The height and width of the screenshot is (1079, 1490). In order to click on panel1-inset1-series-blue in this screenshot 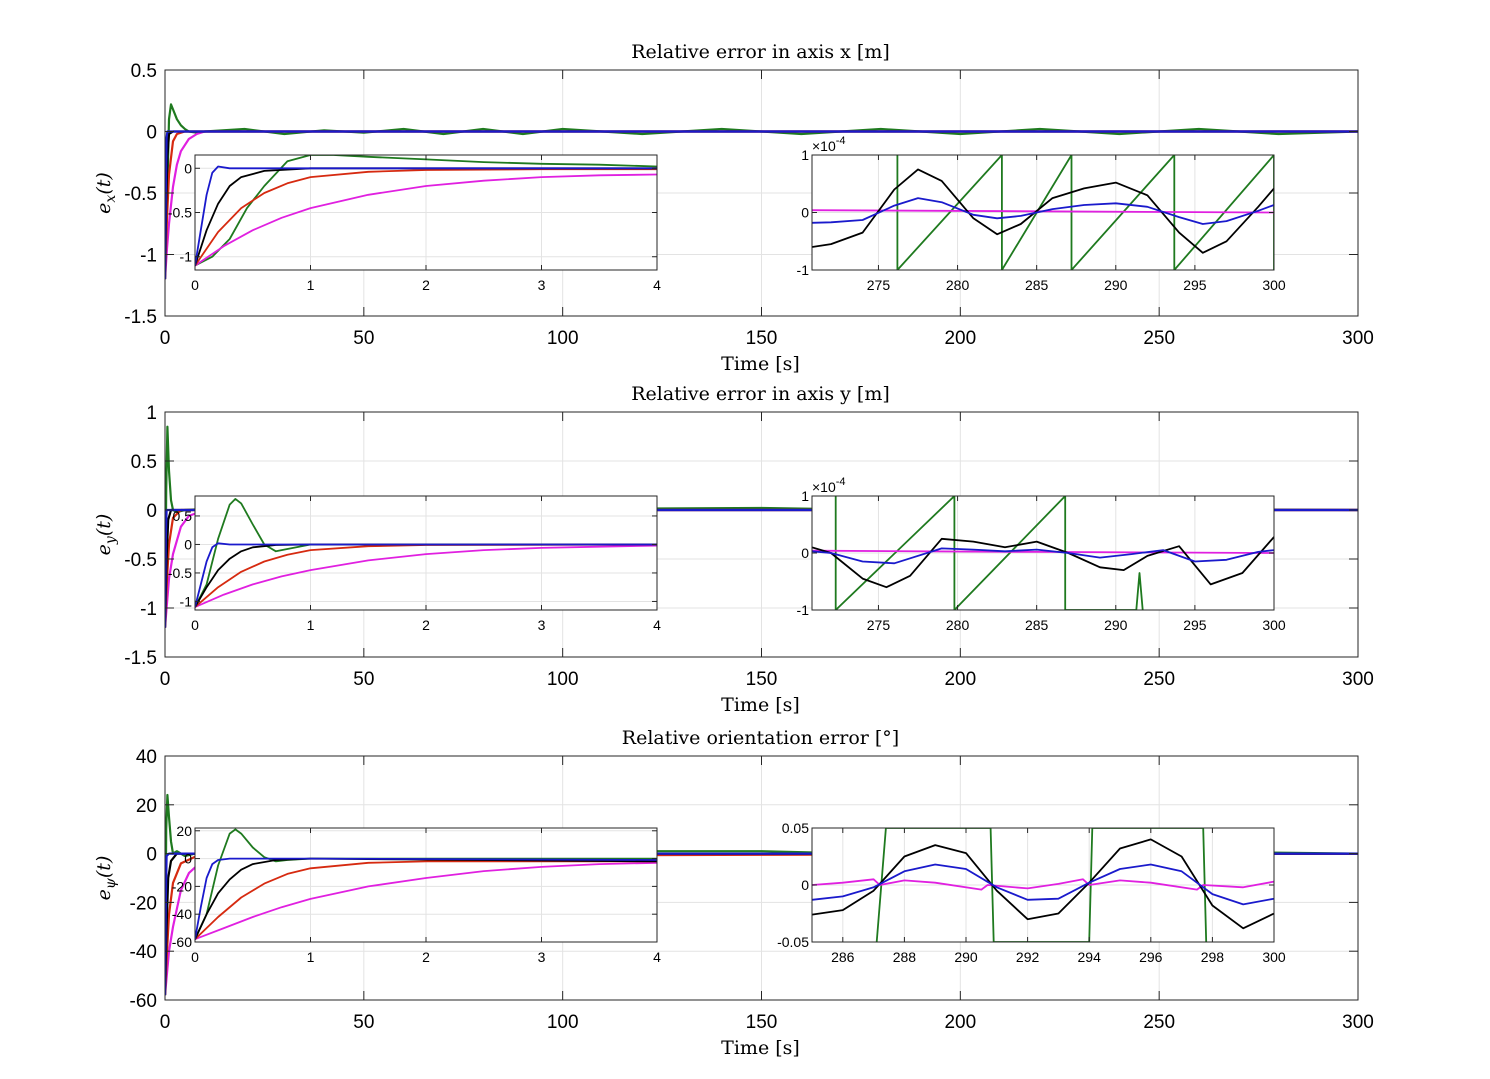, I will do `click(426, 215)`.